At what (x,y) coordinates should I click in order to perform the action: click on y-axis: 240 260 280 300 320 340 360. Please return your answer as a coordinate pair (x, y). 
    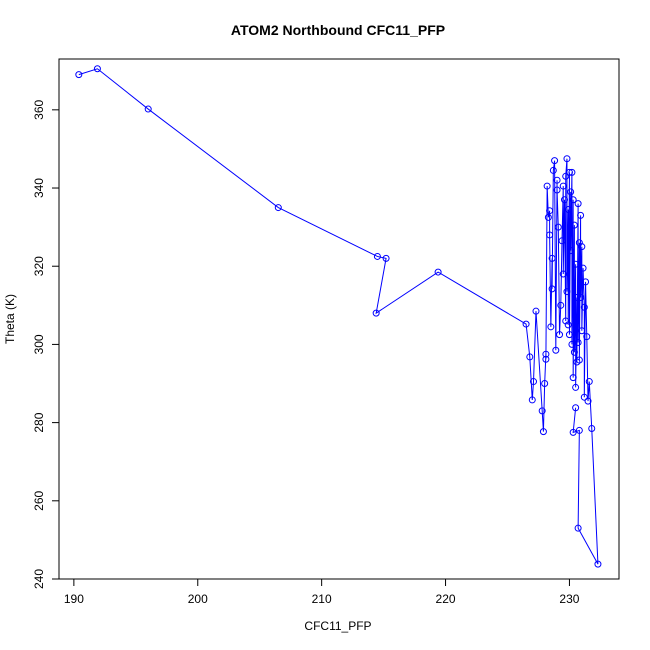
    Looking at the image, I should click on (46, 344).